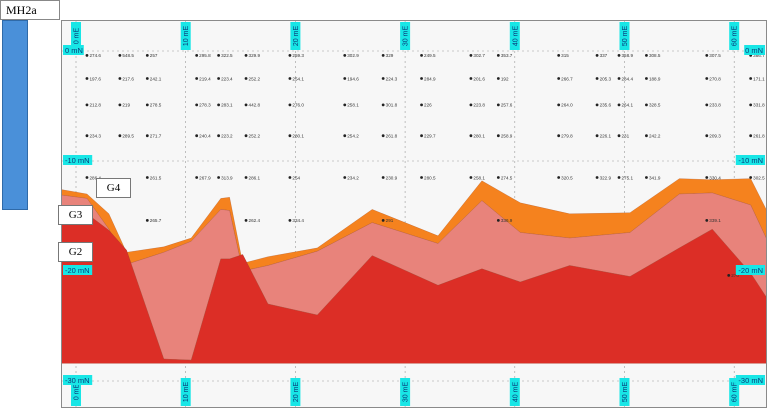  Describe the element at coordinates (655, 105) in the screenshot. I see `sample-value-label: 328.5` at that location.